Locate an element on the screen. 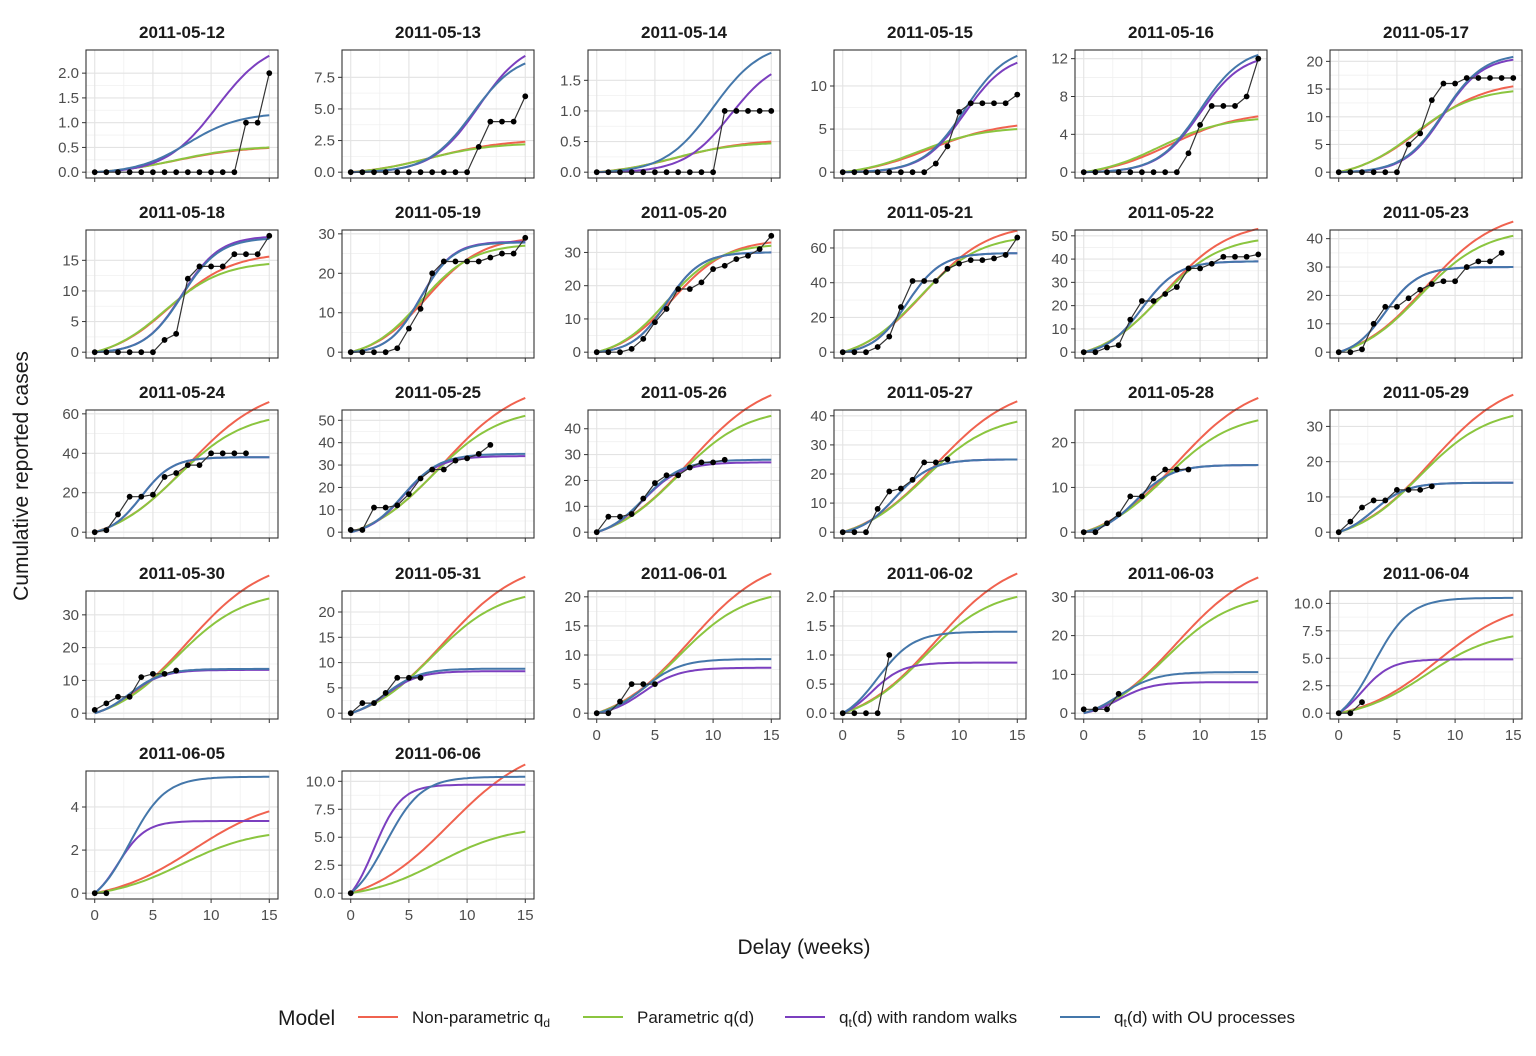 This screenshot has height=1056, width=1536. y-tick-label: 5 is located at coordinates (331, 688).